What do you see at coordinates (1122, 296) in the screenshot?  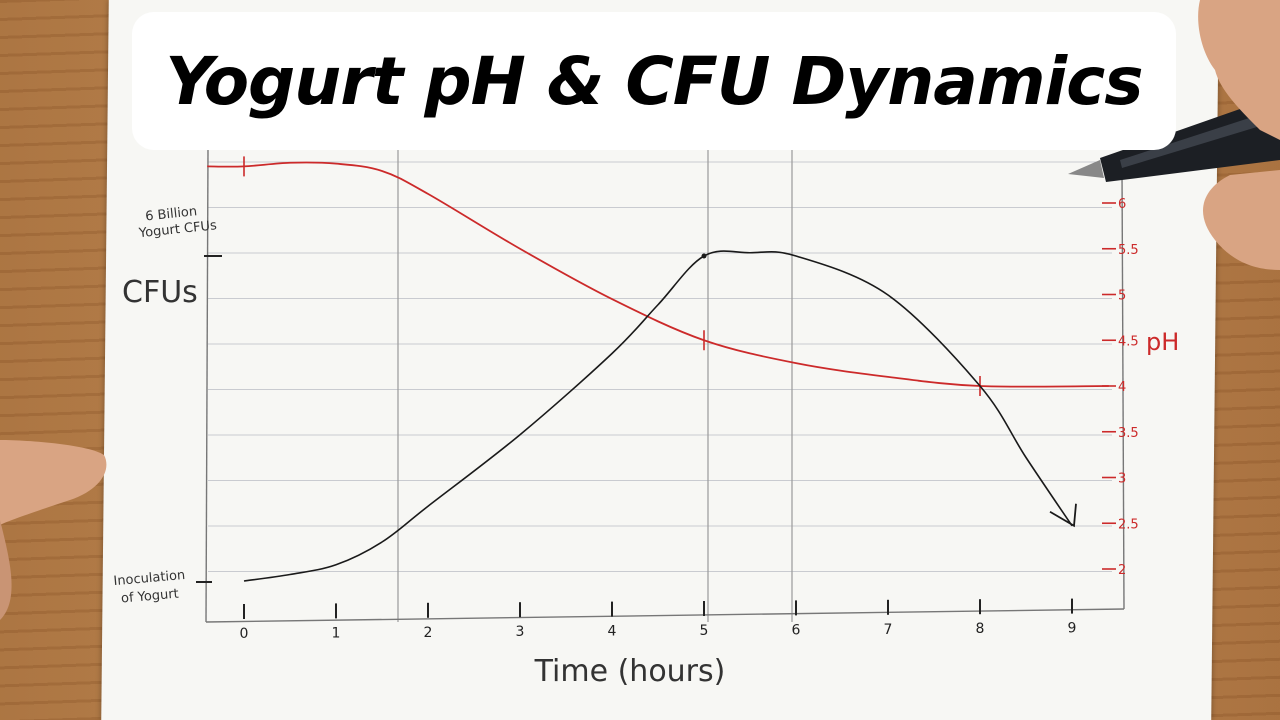 I see `ph-tick-label: 5` at bounding box center [1122, 296].